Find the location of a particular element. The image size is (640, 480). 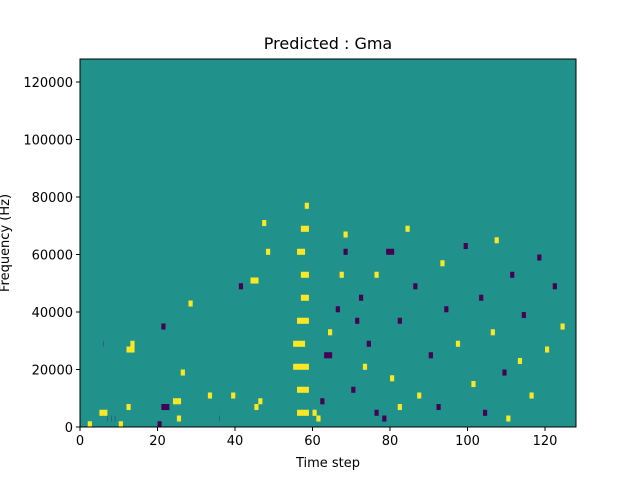

x-axis-label: Time step is located at coordinates (327, 463).